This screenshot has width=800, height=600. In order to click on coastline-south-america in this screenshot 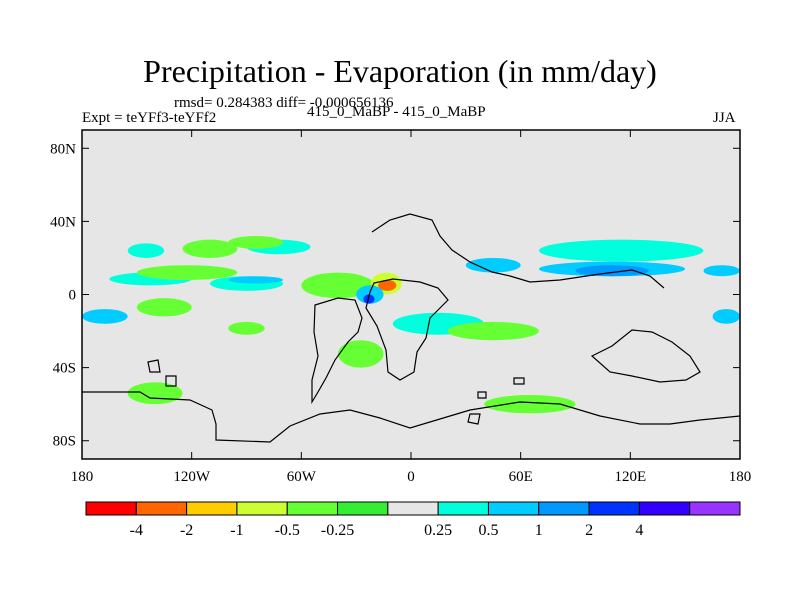, I will do `click(337, 351)`.